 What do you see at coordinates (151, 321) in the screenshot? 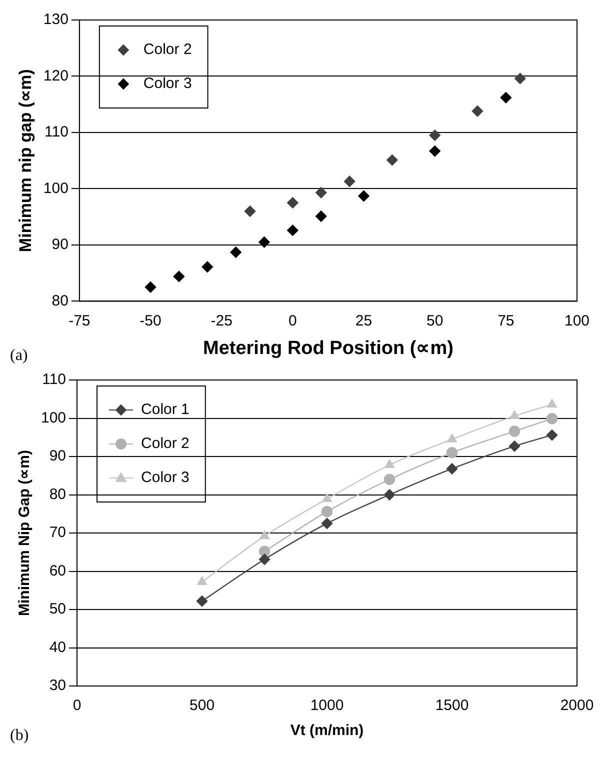
I see `x-tick-label: -50` at bounding box center [151, 321].